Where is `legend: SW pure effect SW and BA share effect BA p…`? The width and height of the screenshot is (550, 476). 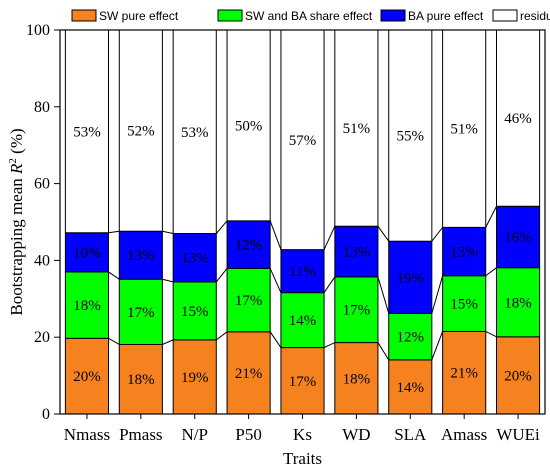
legend: SW pure effect SW and BA share effect BA p… is located at coordinates (310, 16).